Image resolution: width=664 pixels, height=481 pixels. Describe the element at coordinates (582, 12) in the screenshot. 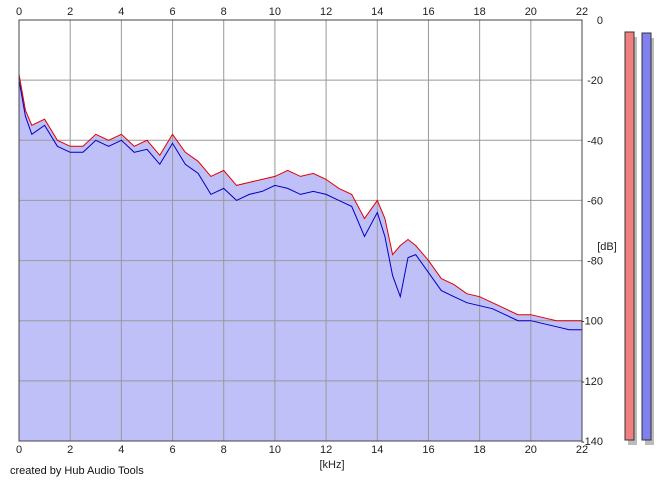

I see `x-tick-label-top: 22` at that location.